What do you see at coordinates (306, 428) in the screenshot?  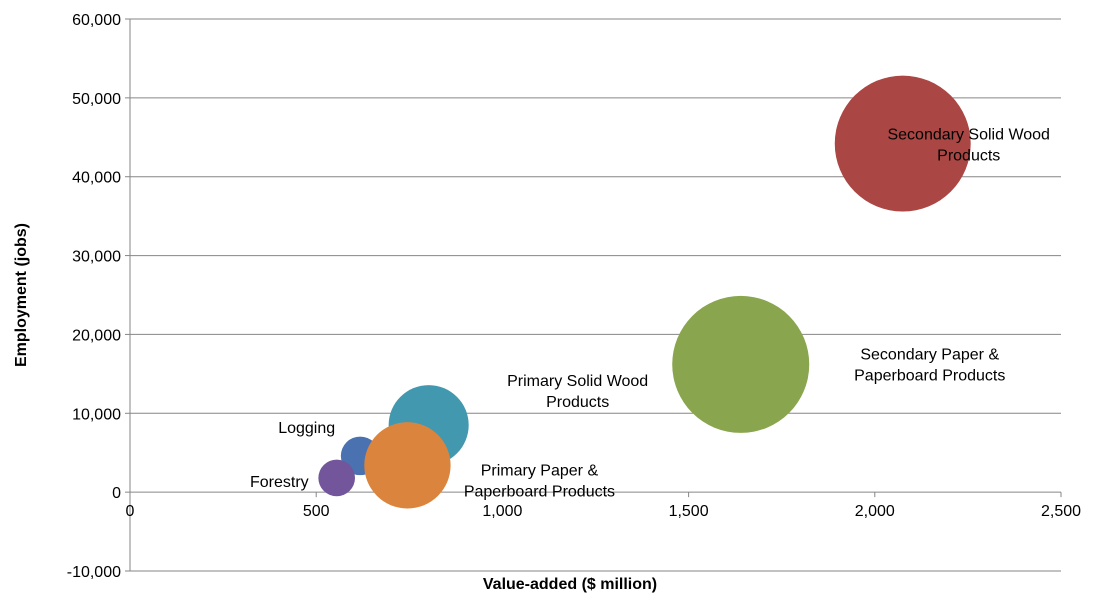 I see `bubble-label: Logging` at bounding box center [306, 428].